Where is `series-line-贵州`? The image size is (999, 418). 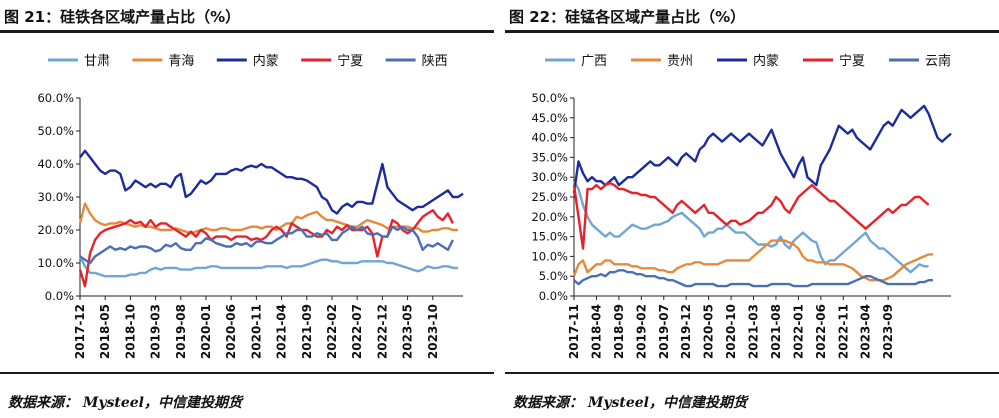 series-line-贵州 is located at coordinates (752, 260).